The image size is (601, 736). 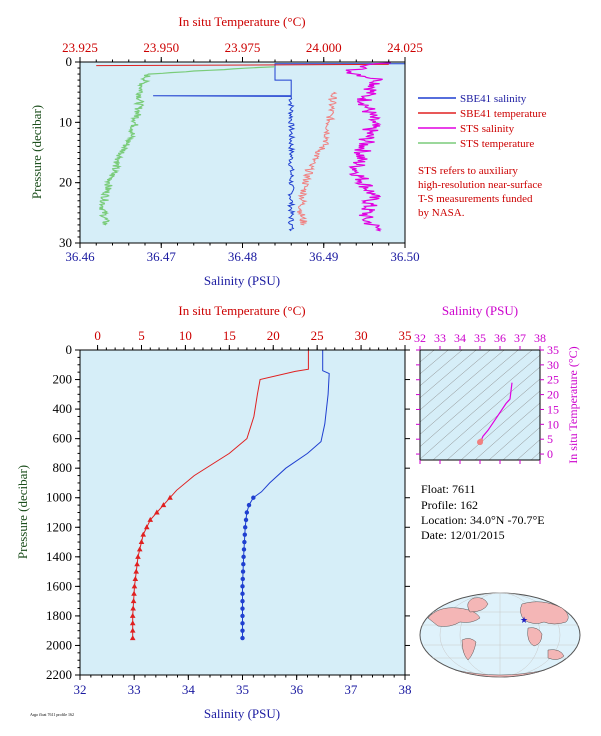 What do you see at coordinates (69, 61) in the screenshot?
I see `top-pressure-tick-label: 0` at bounding box center [69, 61].